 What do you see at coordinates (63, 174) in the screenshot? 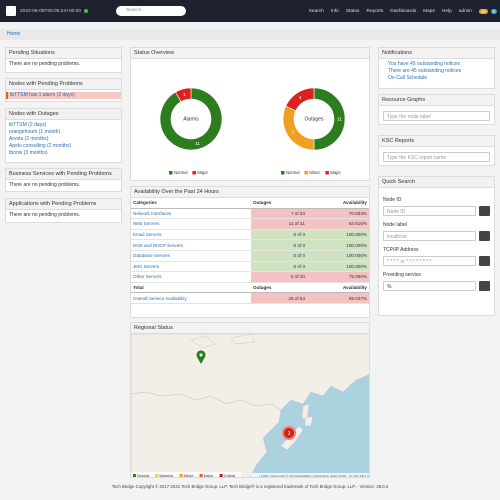
I see `panel-title: Business Services with Pending Problems` at bounding box center [63, 174].